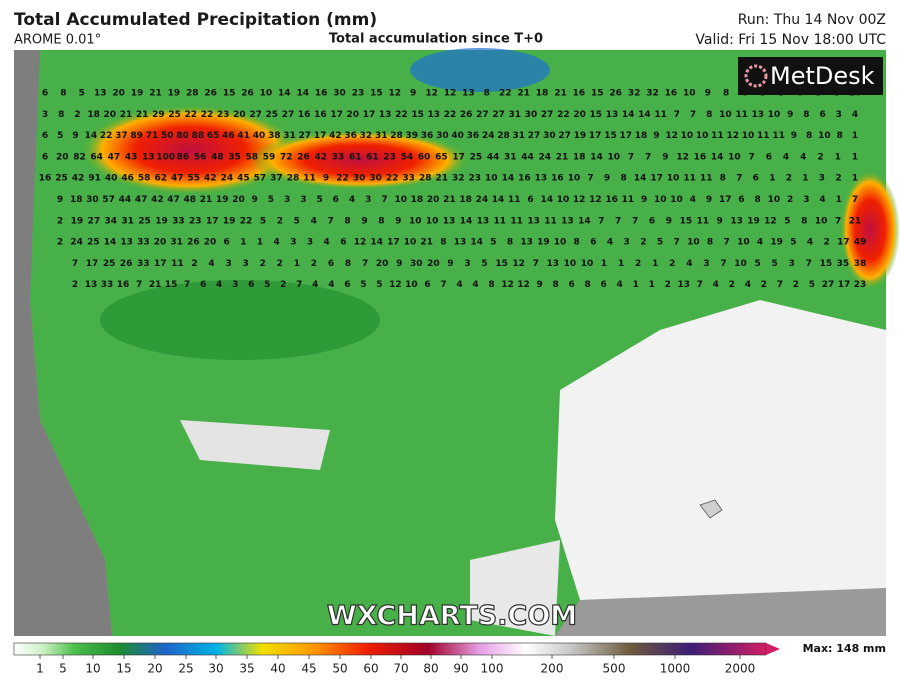 This screenshot has height=695, width=900. Describe the element at coordinates (370, 669) in the screenshot. I see `tick-label: 60` at that location.